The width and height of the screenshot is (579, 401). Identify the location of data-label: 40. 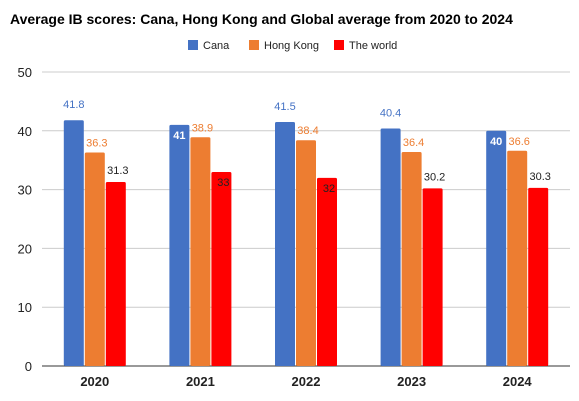
(496, 142).